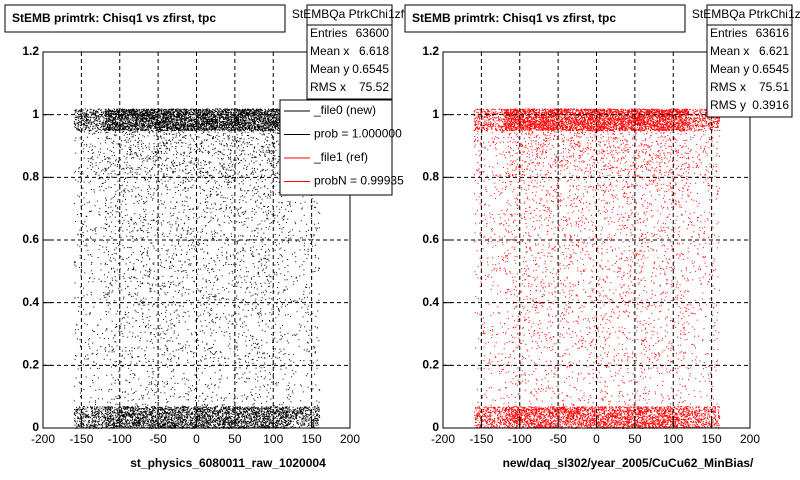 This screenshot has width=800, height=480. What do you see at coordinates (35, 427) in the screenshot?
I see `y-tick-label: 0` at bounding box center [35, 427].